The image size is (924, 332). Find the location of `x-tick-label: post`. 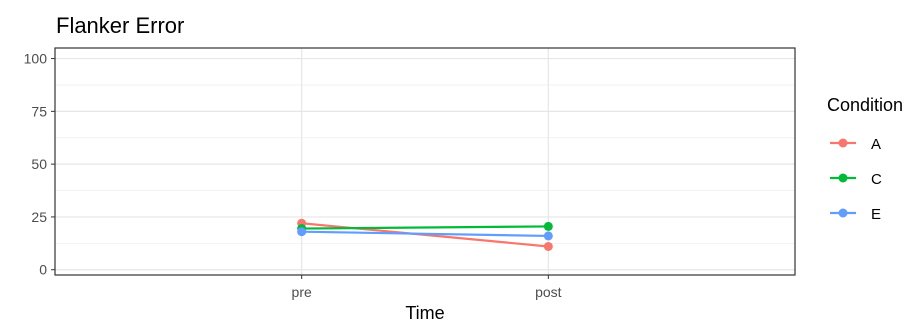

x-tick-label: post is located at coordinates (548, 292).